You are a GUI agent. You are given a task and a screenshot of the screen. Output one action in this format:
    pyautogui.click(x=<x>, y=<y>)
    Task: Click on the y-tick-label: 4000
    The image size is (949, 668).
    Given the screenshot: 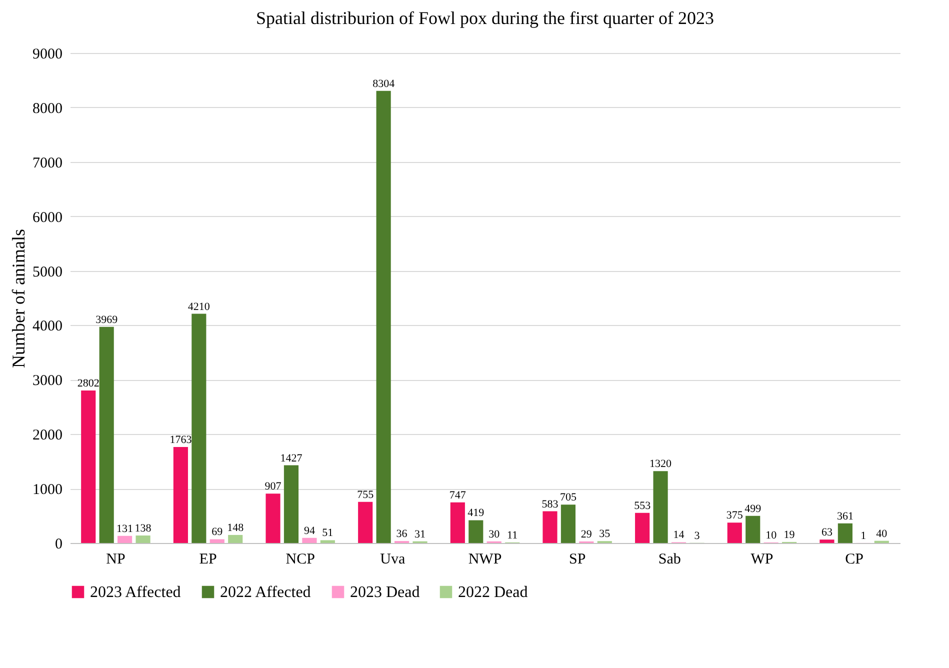 What is the action you would take?
    pyautogui.click(x=47, y=326)
    